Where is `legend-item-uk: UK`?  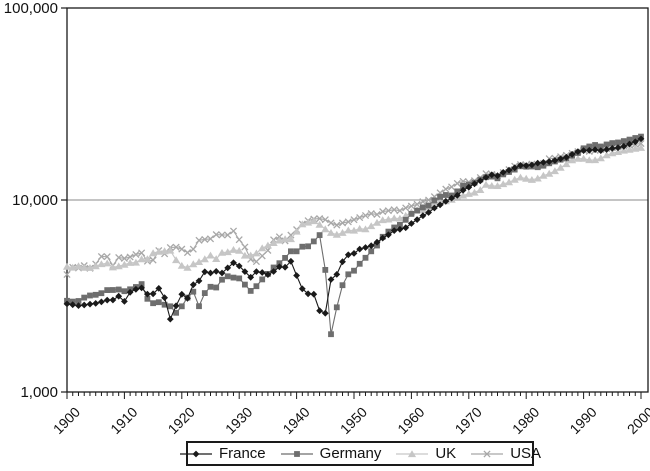
legend-item-uk: UK is located at coordinates (425, 453).